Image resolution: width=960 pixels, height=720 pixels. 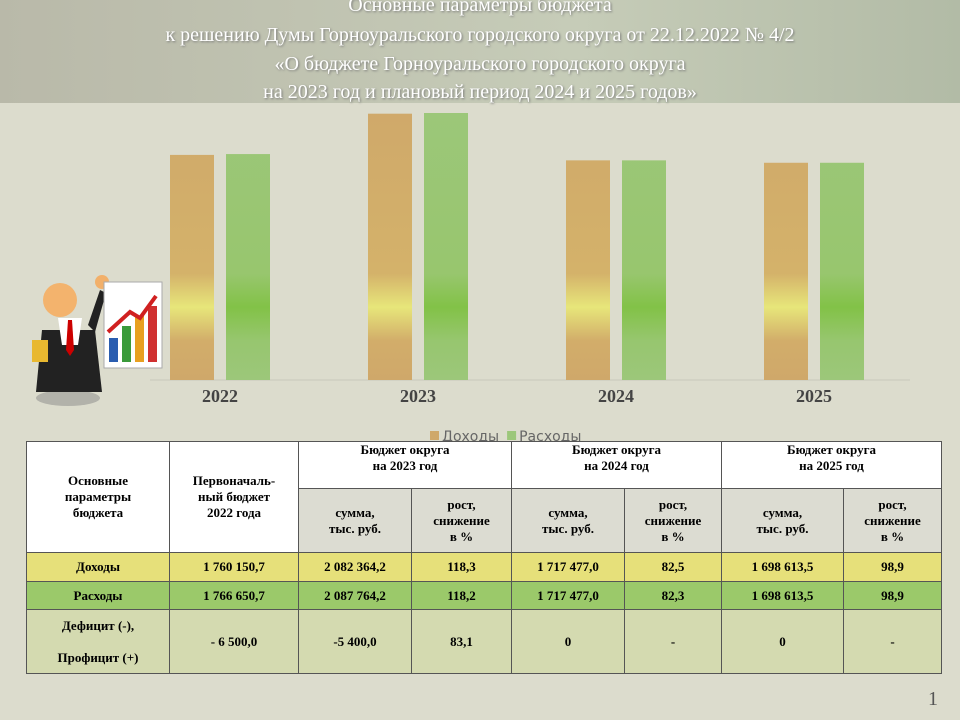 I want to click on table-cell: 2 087 764,2, so click(x=355, y=595).